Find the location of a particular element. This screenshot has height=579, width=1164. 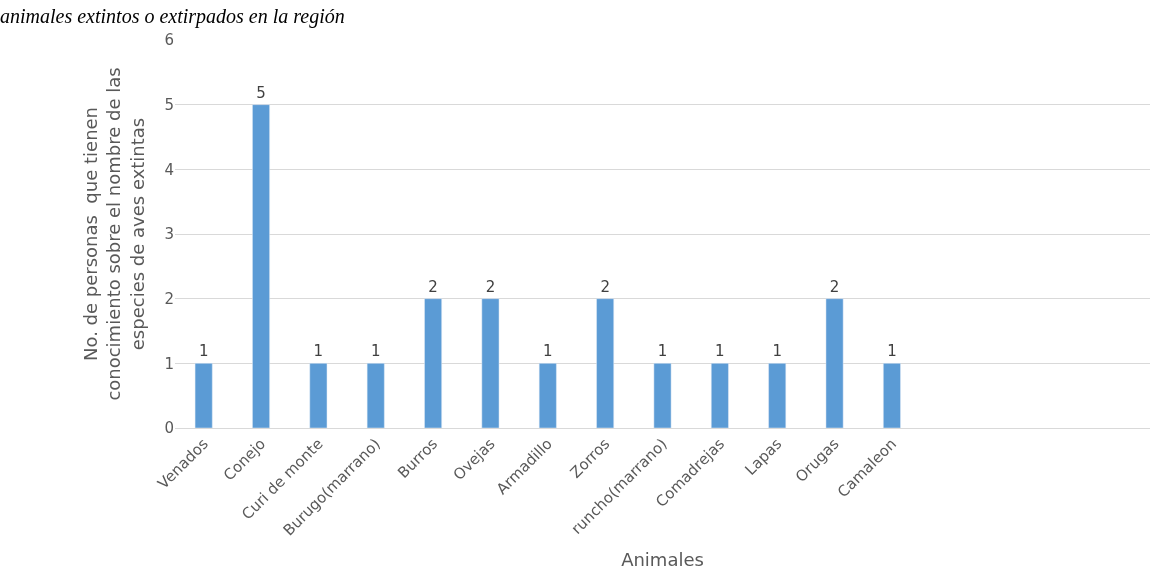

y-tick-label: 2 is located at coordinates (169, 298).